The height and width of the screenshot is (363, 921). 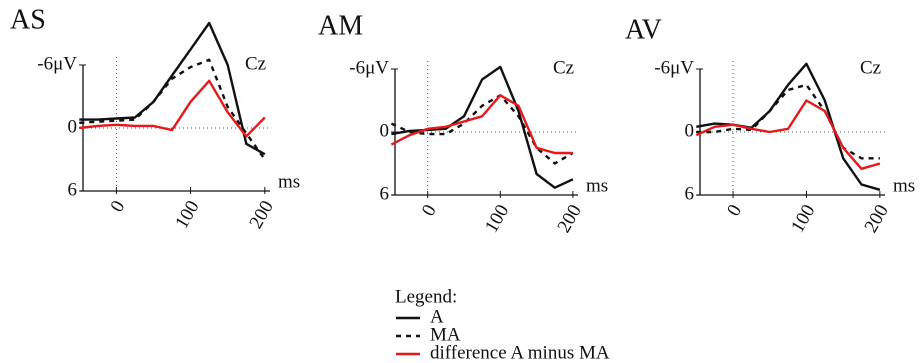 I want to click on panel-title: AM, so click(x=340, y=25).